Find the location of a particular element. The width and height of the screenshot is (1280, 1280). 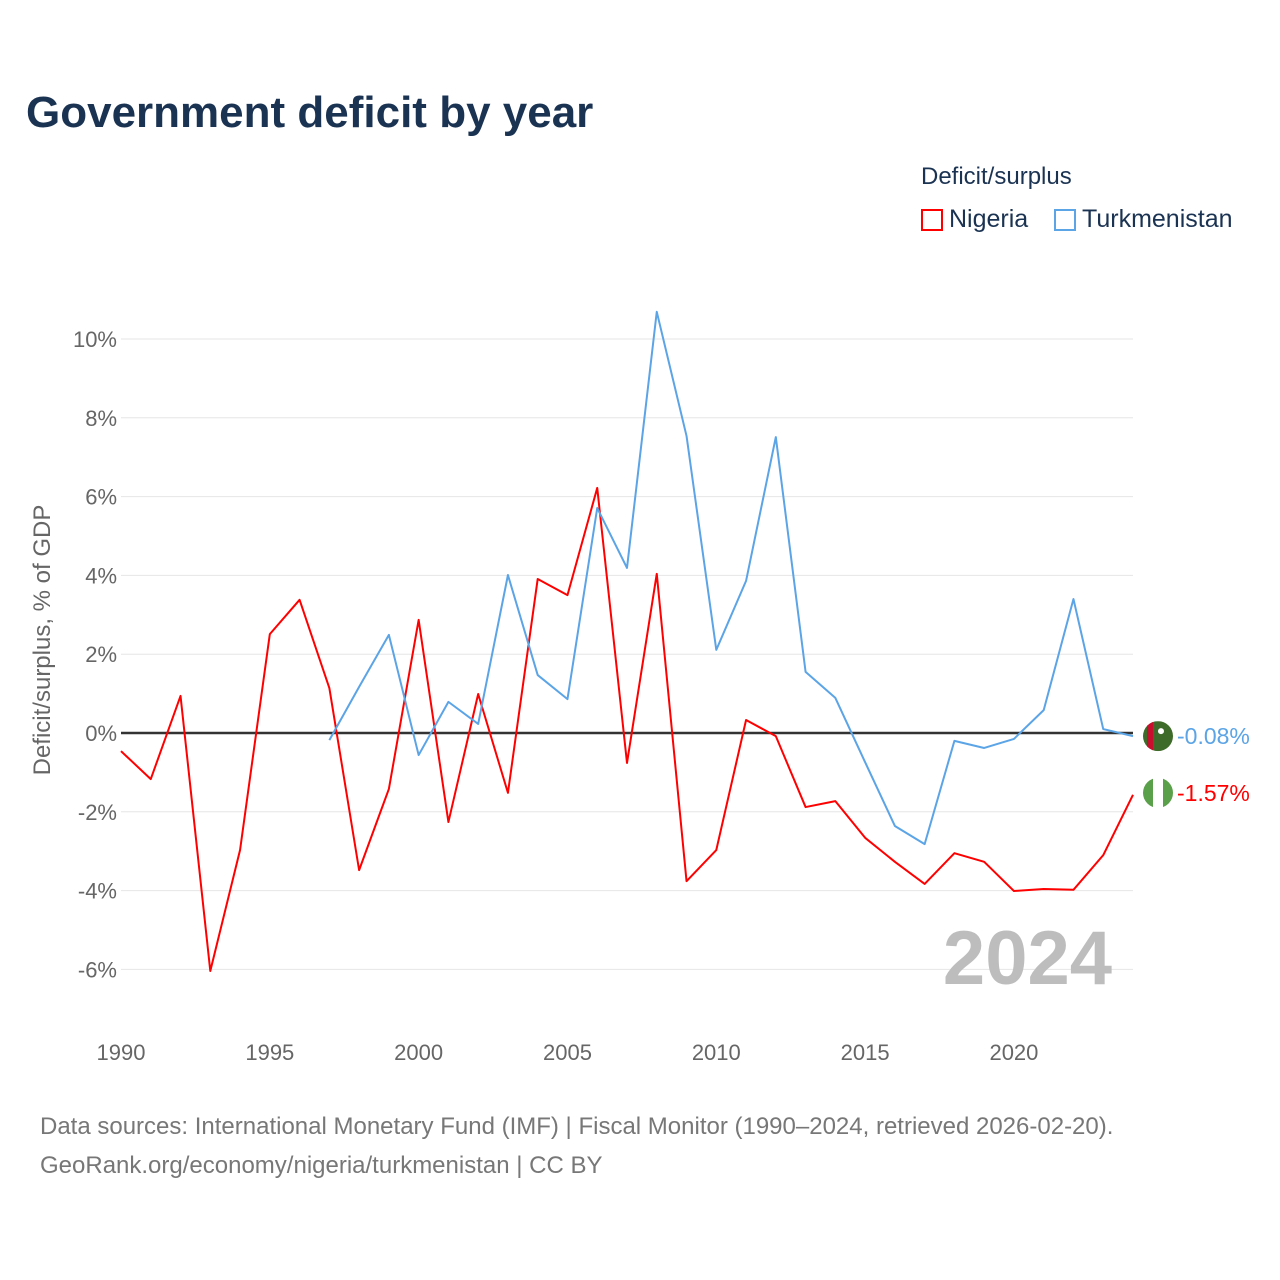

legend-swatch-nigeria is located at coordinates (932, 219).